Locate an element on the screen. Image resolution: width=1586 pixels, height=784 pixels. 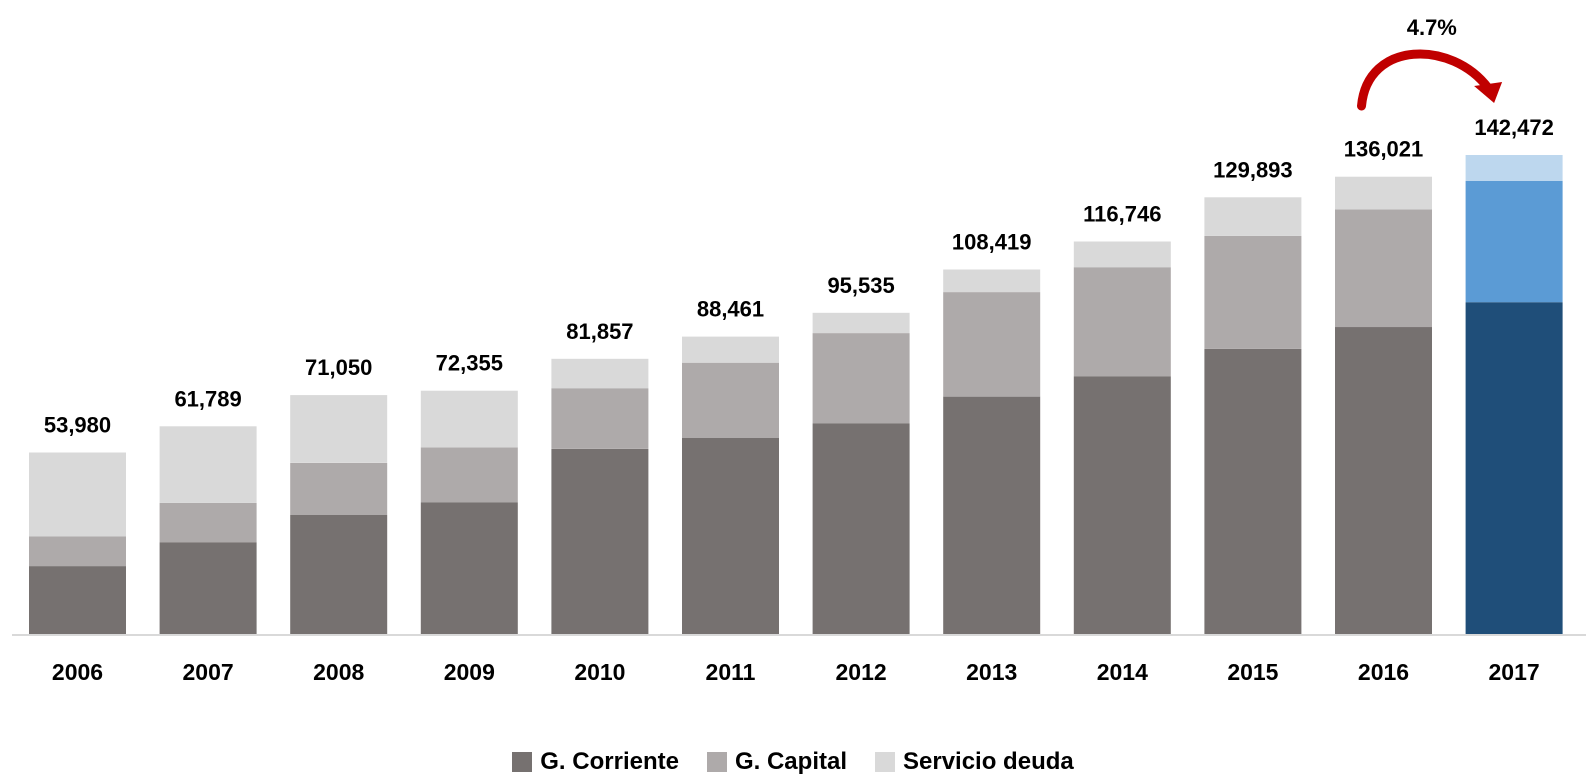
legend-label-servicio-deuda: Servicio deuda is located at coordinates (988, 761).